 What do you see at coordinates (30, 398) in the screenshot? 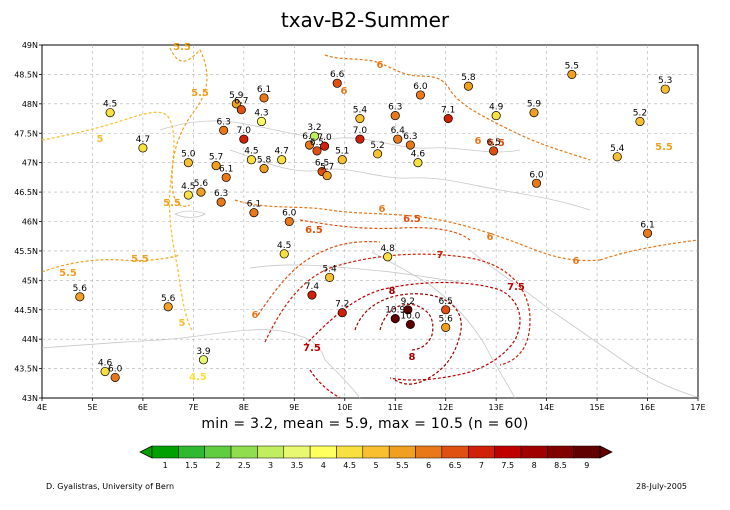
I see `y-tick-label: 43N` at bounding box center [30, 398].